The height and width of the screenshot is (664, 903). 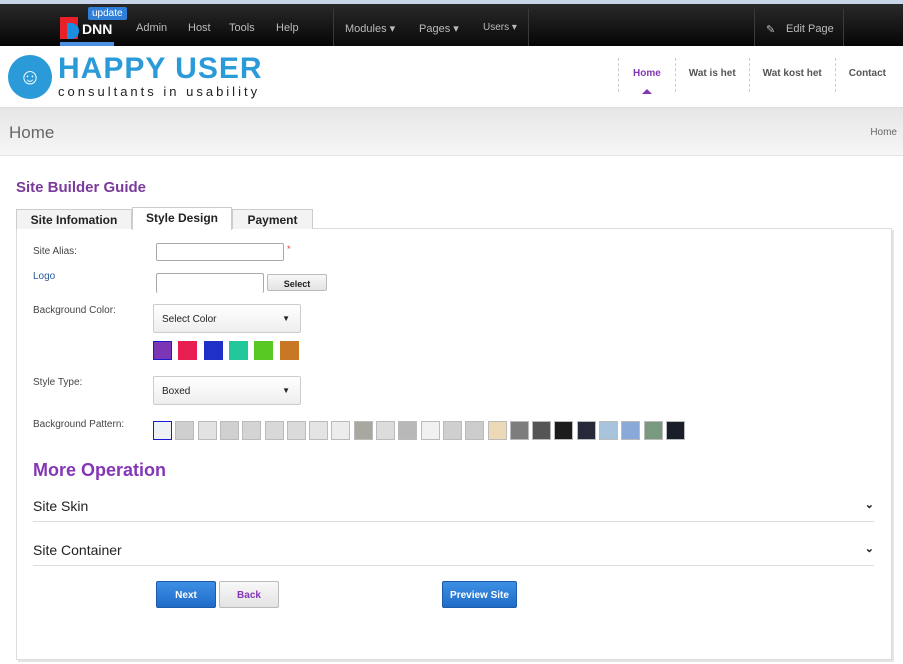 I want to click on update-badge: update, so click(x=107, y=13).